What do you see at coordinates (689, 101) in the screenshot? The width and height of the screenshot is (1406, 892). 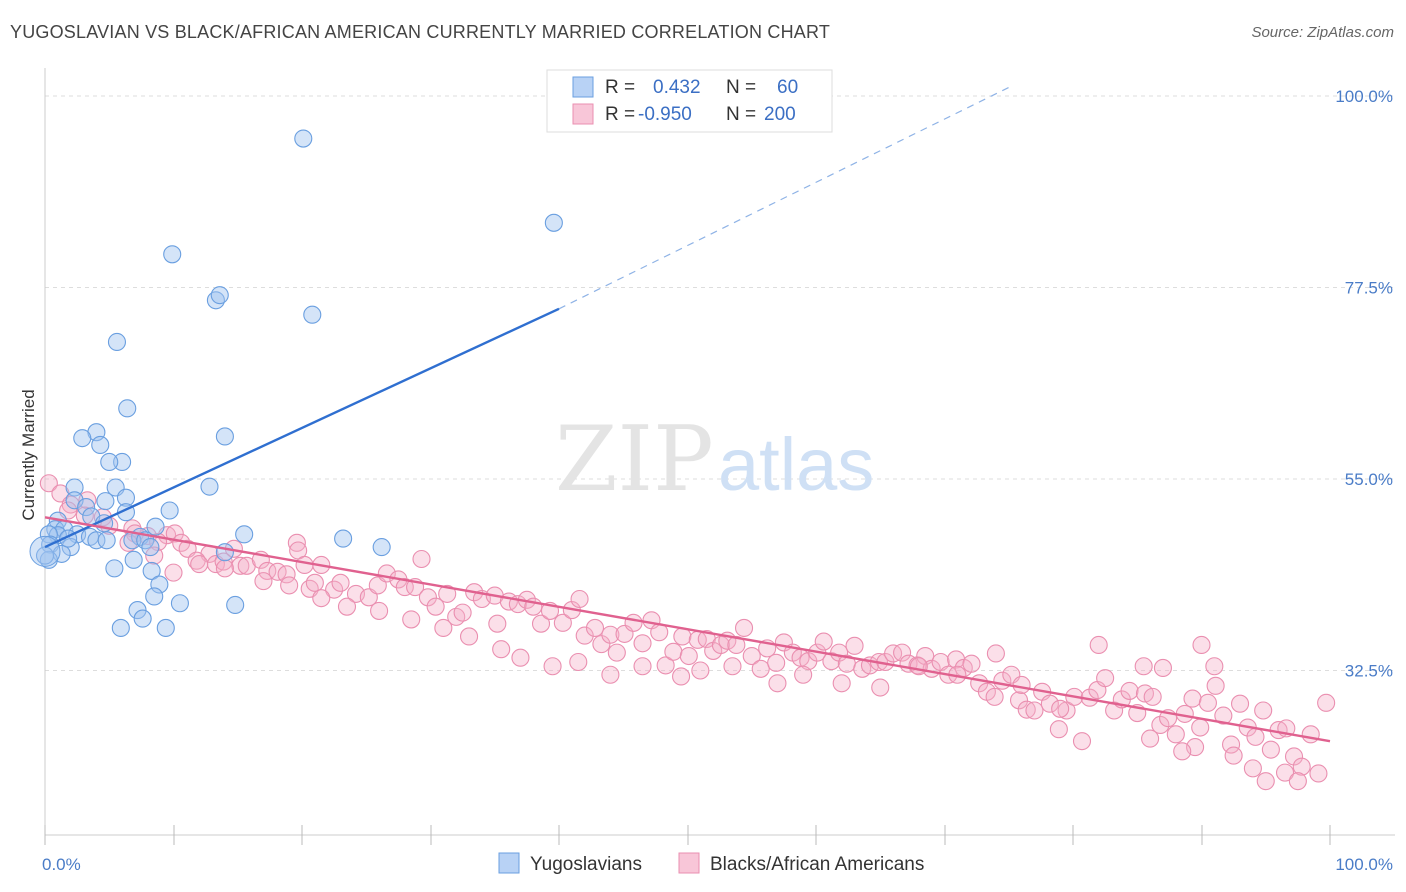 I see `legend: R = 0.432 N = 60 R = -0.950 N = 200` at bounding box center [689, 101].